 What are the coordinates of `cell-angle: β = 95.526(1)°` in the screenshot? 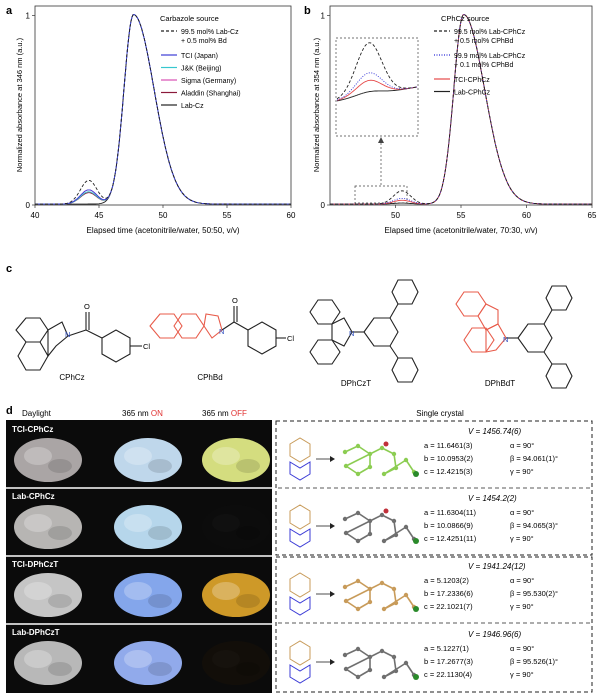 It's located at (534, 661).